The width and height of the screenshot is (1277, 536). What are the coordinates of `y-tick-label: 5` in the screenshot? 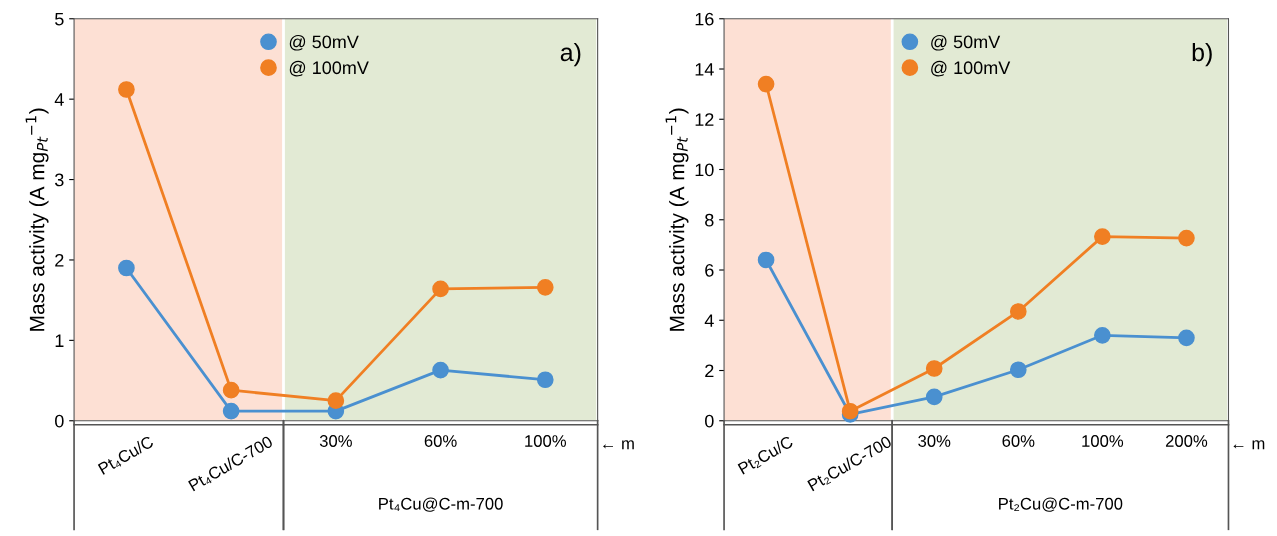 It's located at (59, 19).